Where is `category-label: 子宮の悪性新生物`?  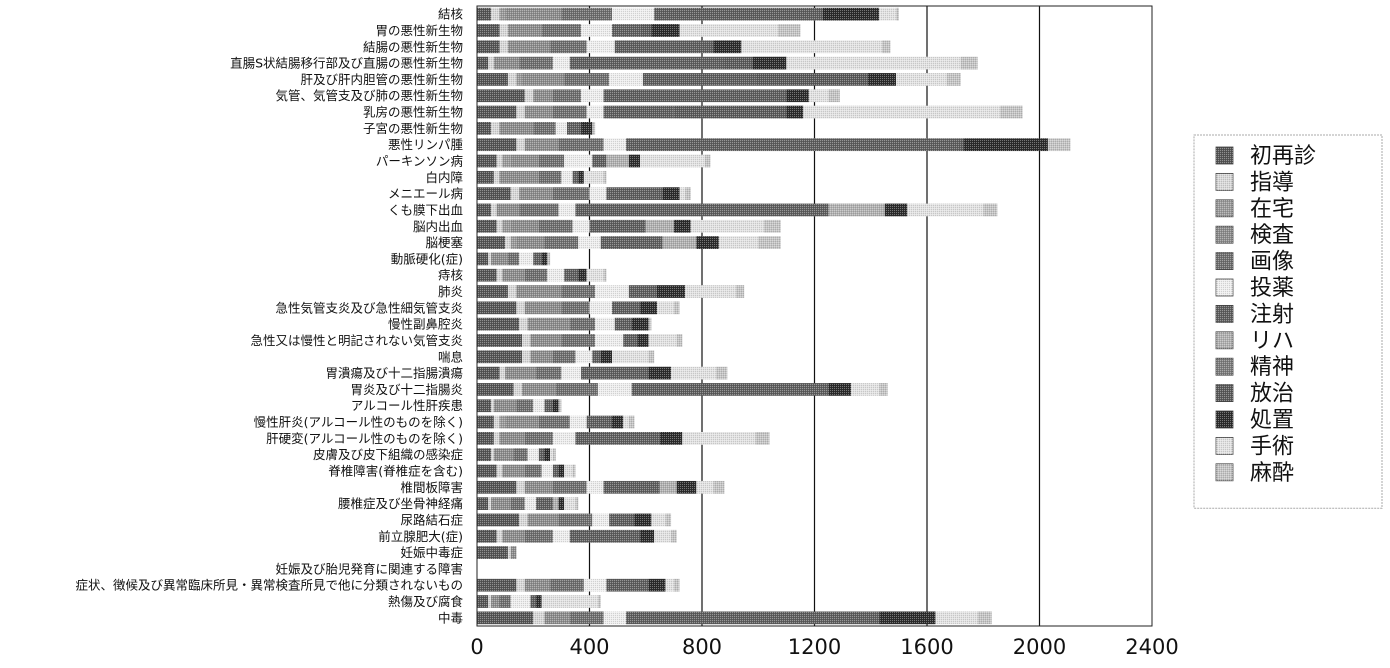 category-label: 子宮の悪性新生物 is located at coordinates (413, 128).